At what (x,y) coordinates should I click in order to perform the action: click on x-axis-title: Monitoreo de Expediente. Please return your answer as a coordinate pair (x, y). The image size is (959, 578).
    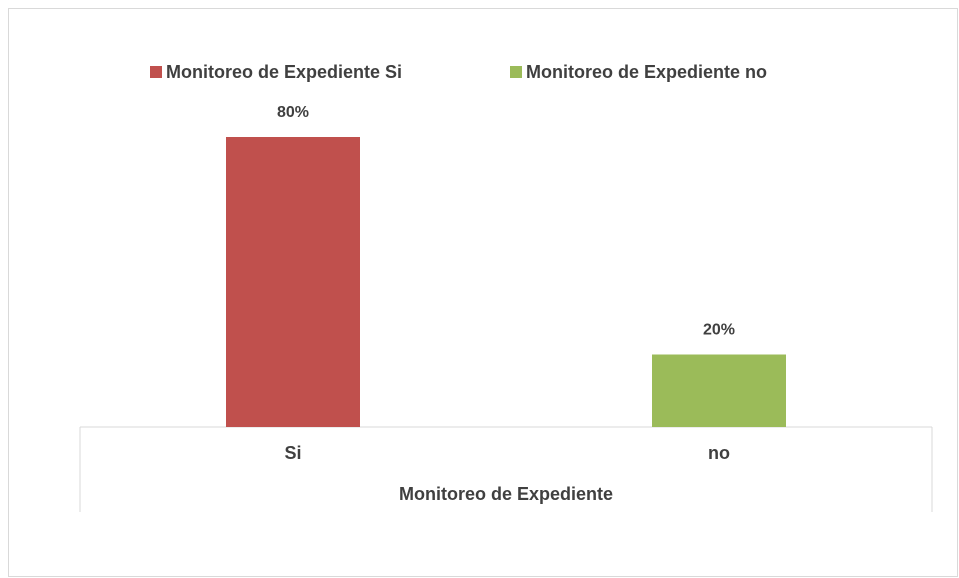
    Looking at the image, I should click on (506, 494).